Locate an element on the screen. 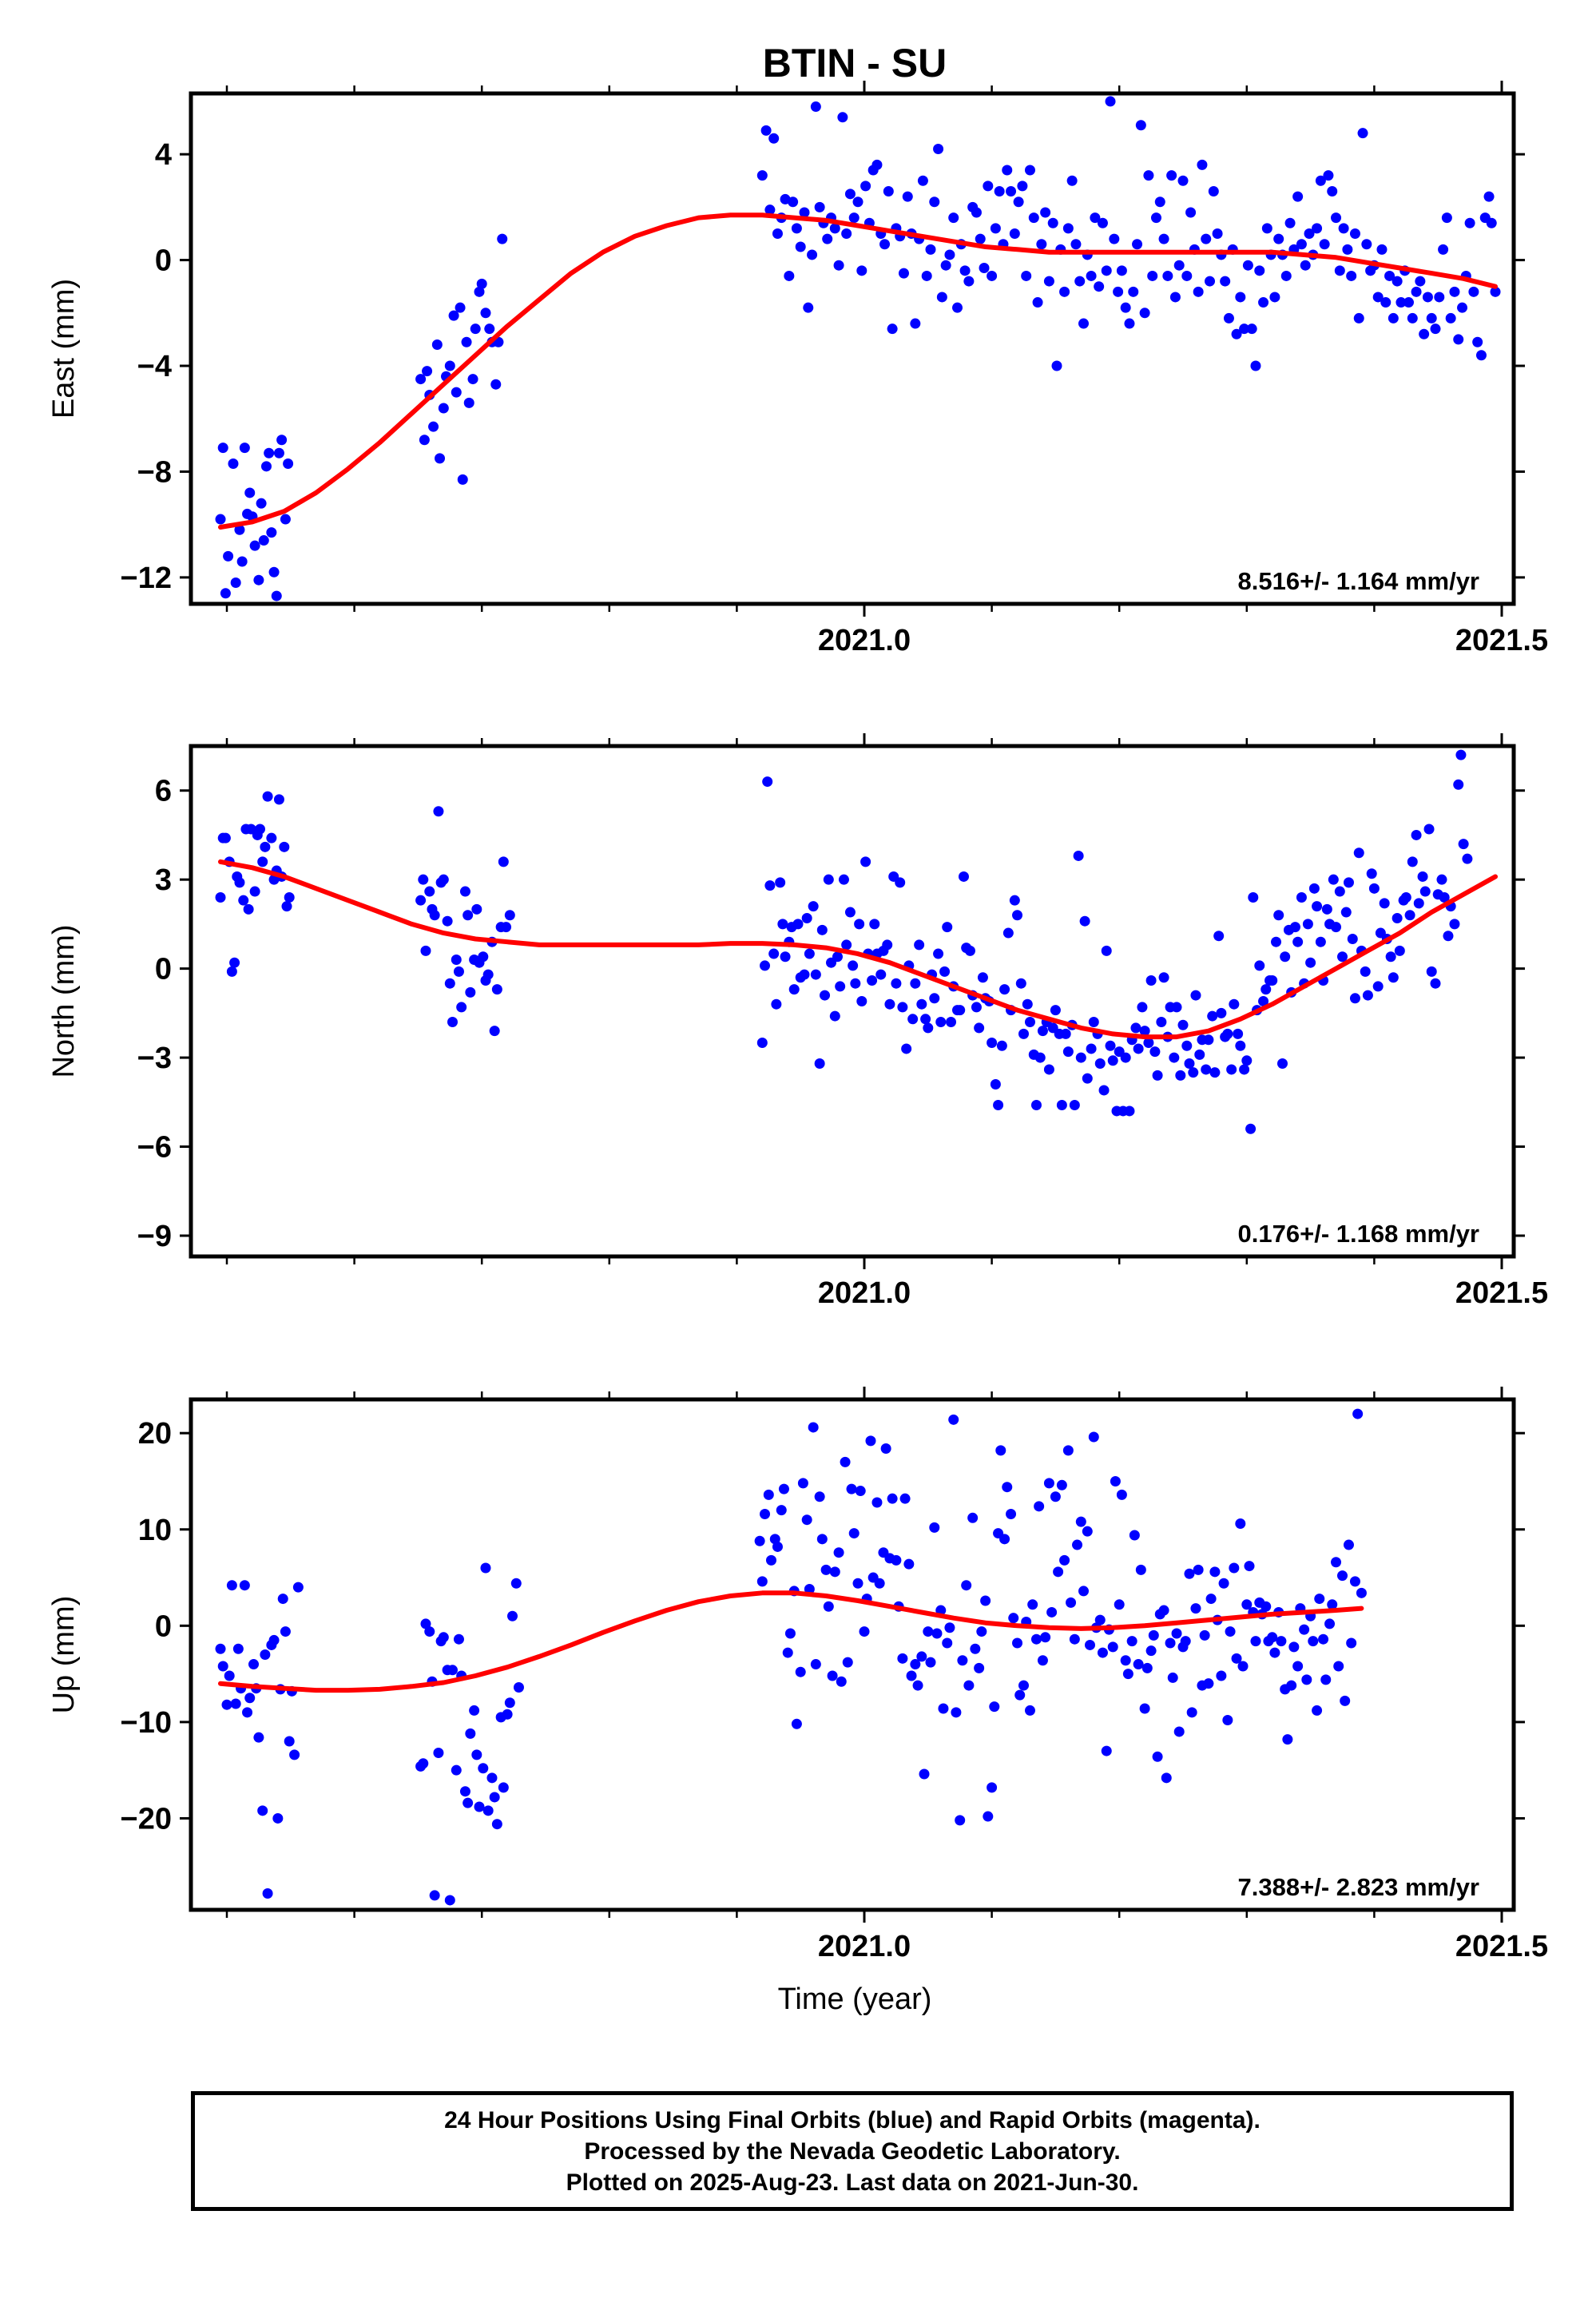 This screenshot has width=1596, height=2318. chart-title: BTIN - SU is located at coordinates (855, 63).